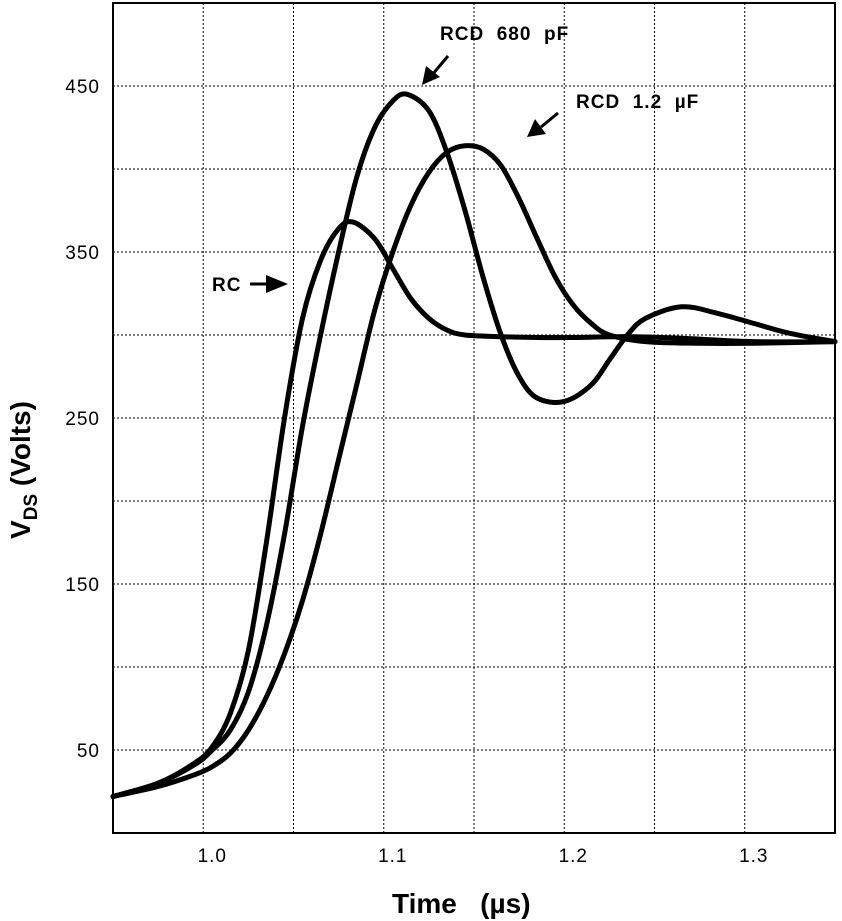 The width and height of the screenshot is (842, 921). I want to click on annotation-rcd-680pf: RCD 680 pF, so click(495, 54).